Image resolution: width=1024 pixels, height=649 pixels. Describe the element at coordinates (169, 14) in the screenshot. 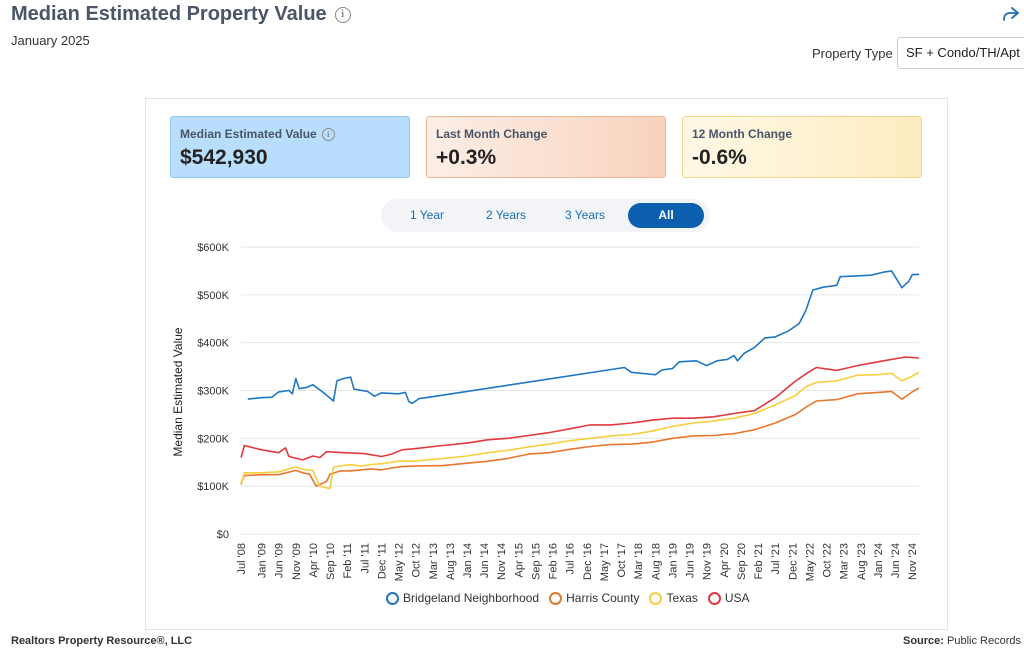

I see `page-title-text: Median Estimated Property Value` at that location.